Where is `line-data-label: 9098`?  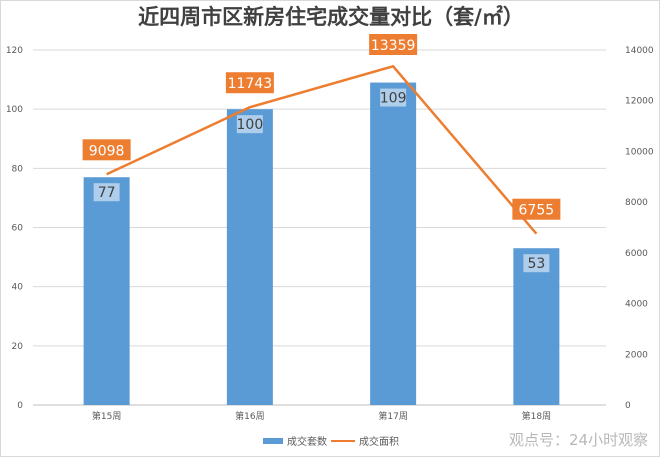 line-data-label: 9098 is located at coordinates (107, 151).